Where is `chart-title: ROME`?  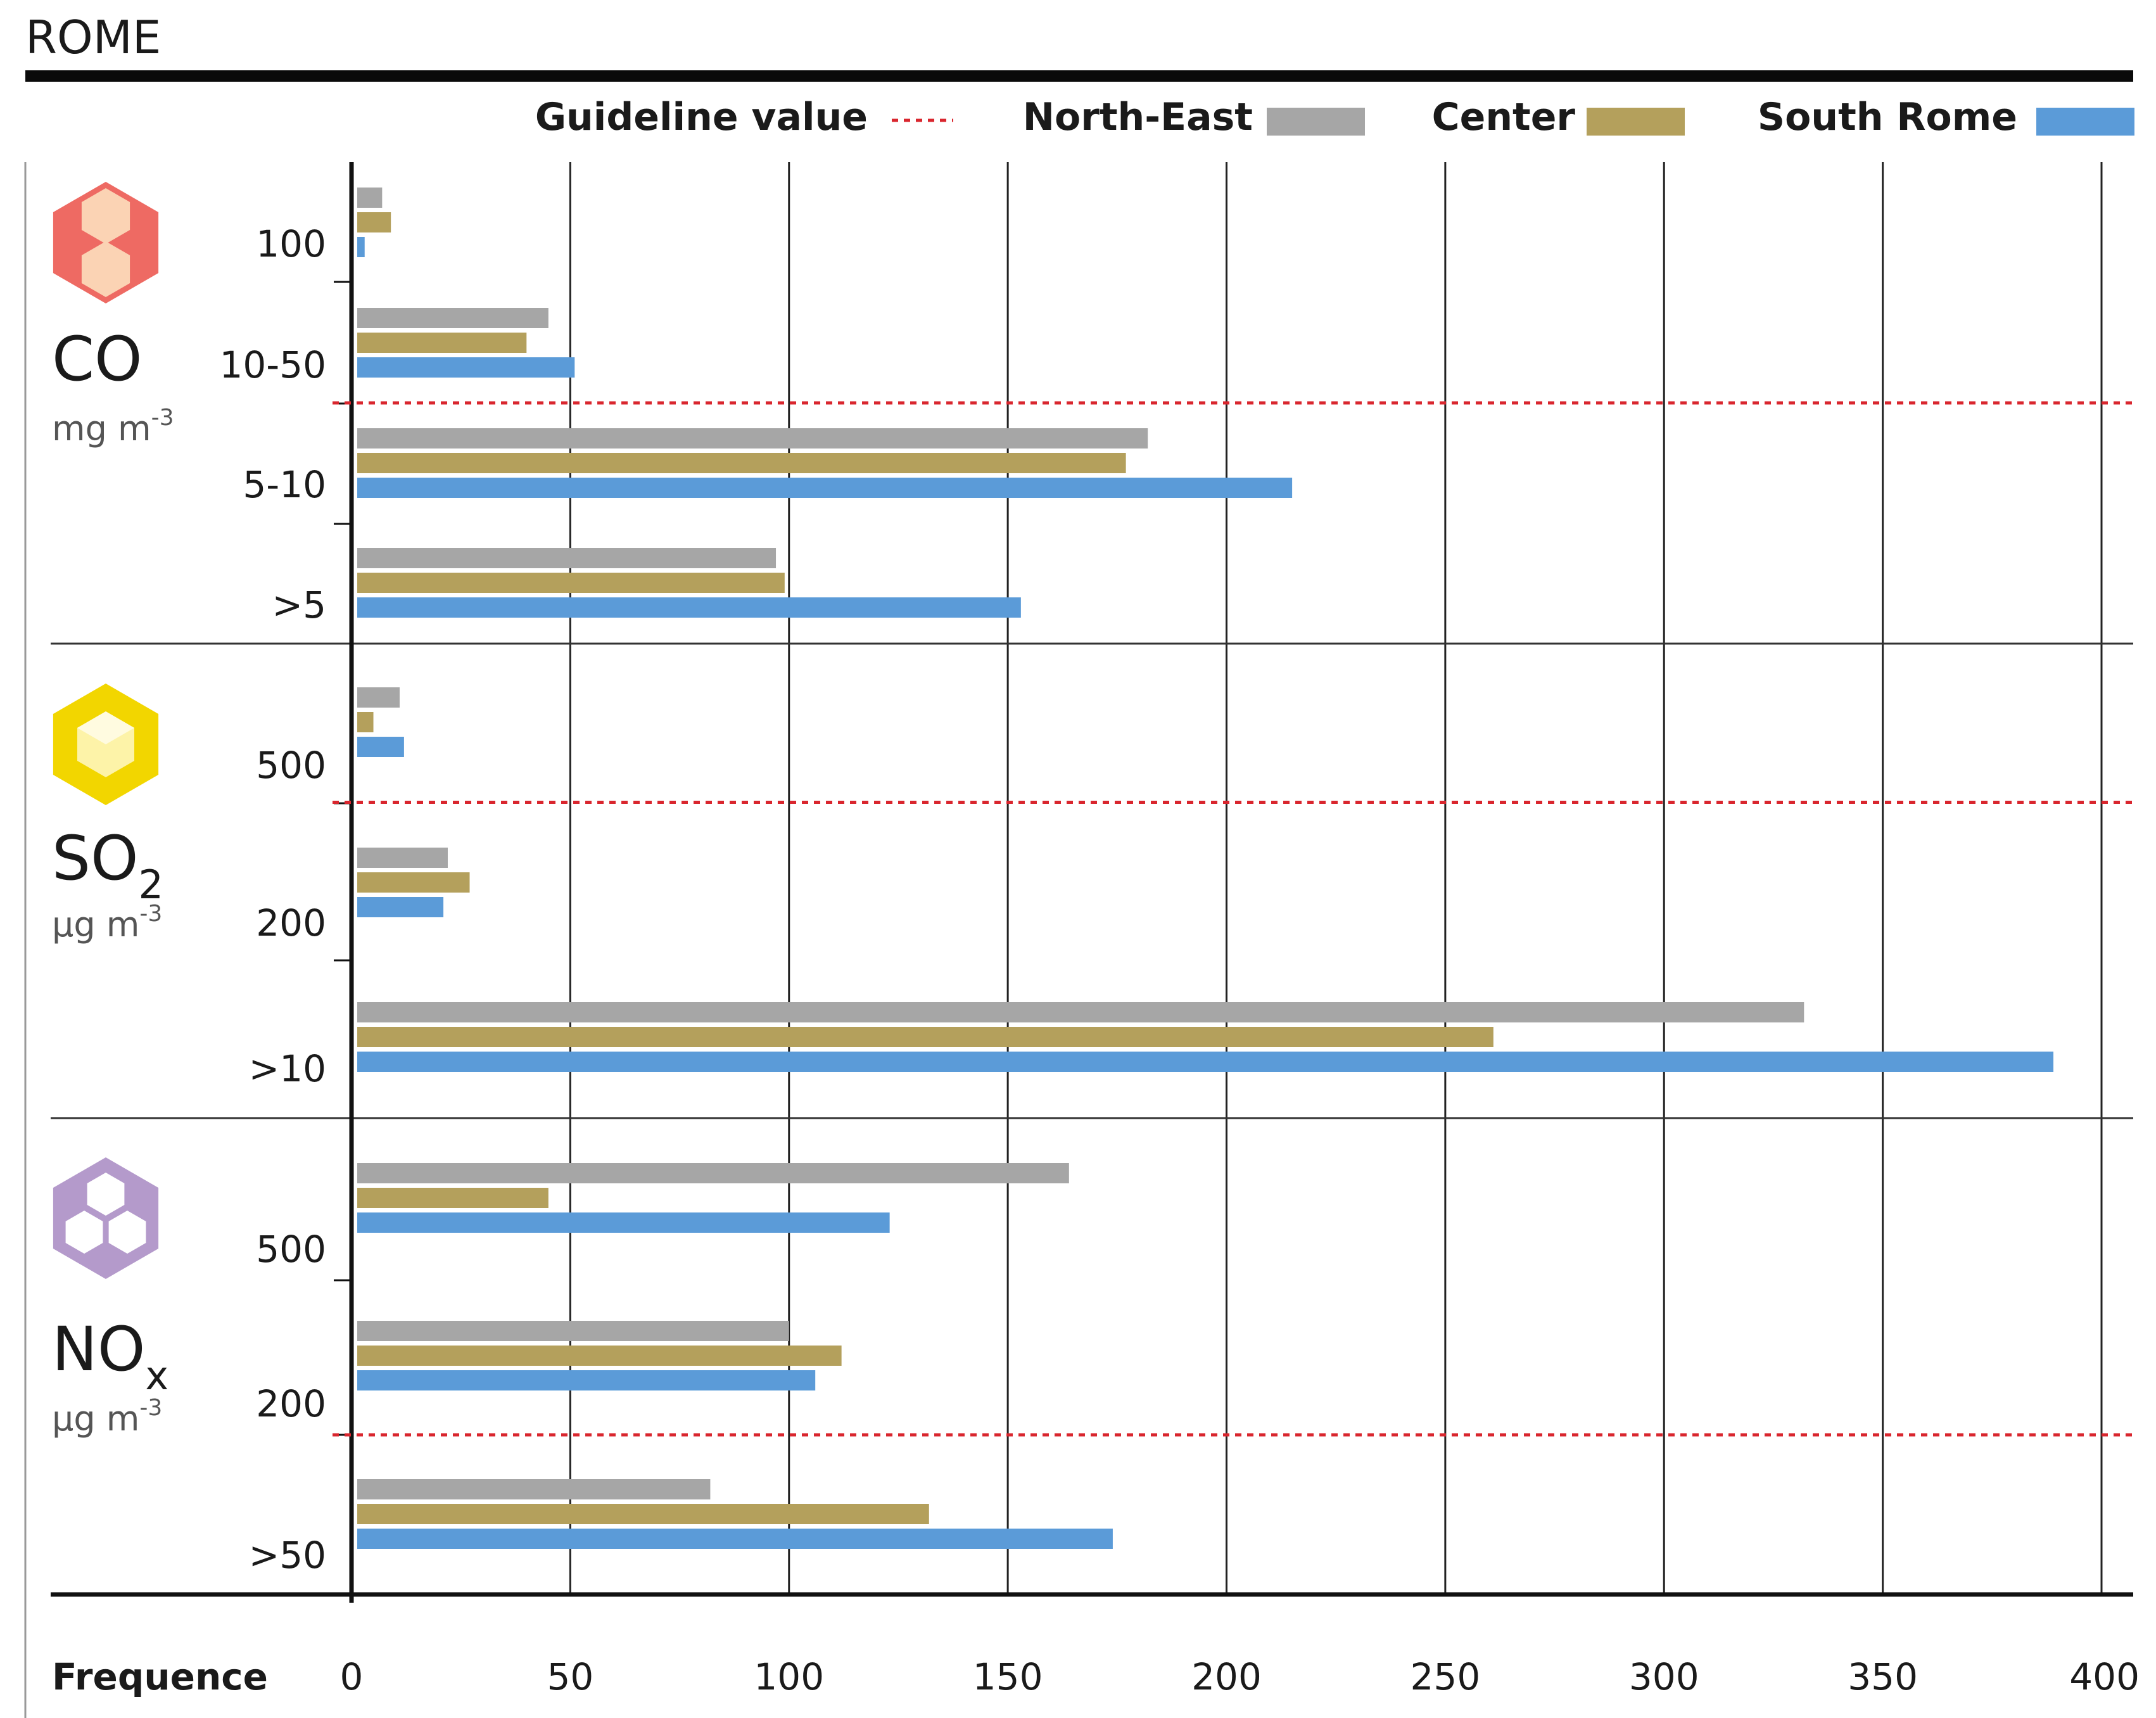
chart-title: ROME is located at coordinates (93, 37).